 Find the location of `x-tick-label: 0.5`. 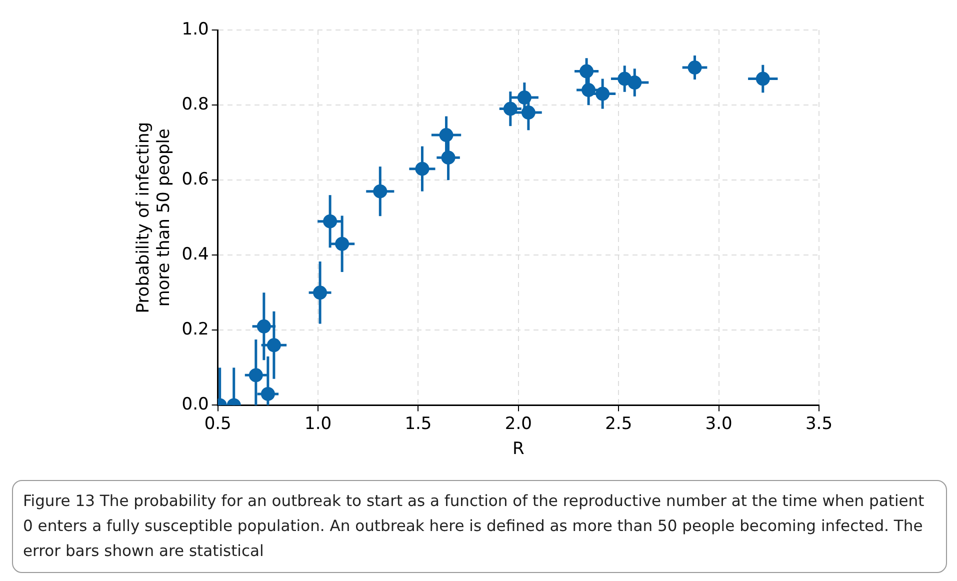

x-tick-label: 0.5 is located at coordinates (218, 424).